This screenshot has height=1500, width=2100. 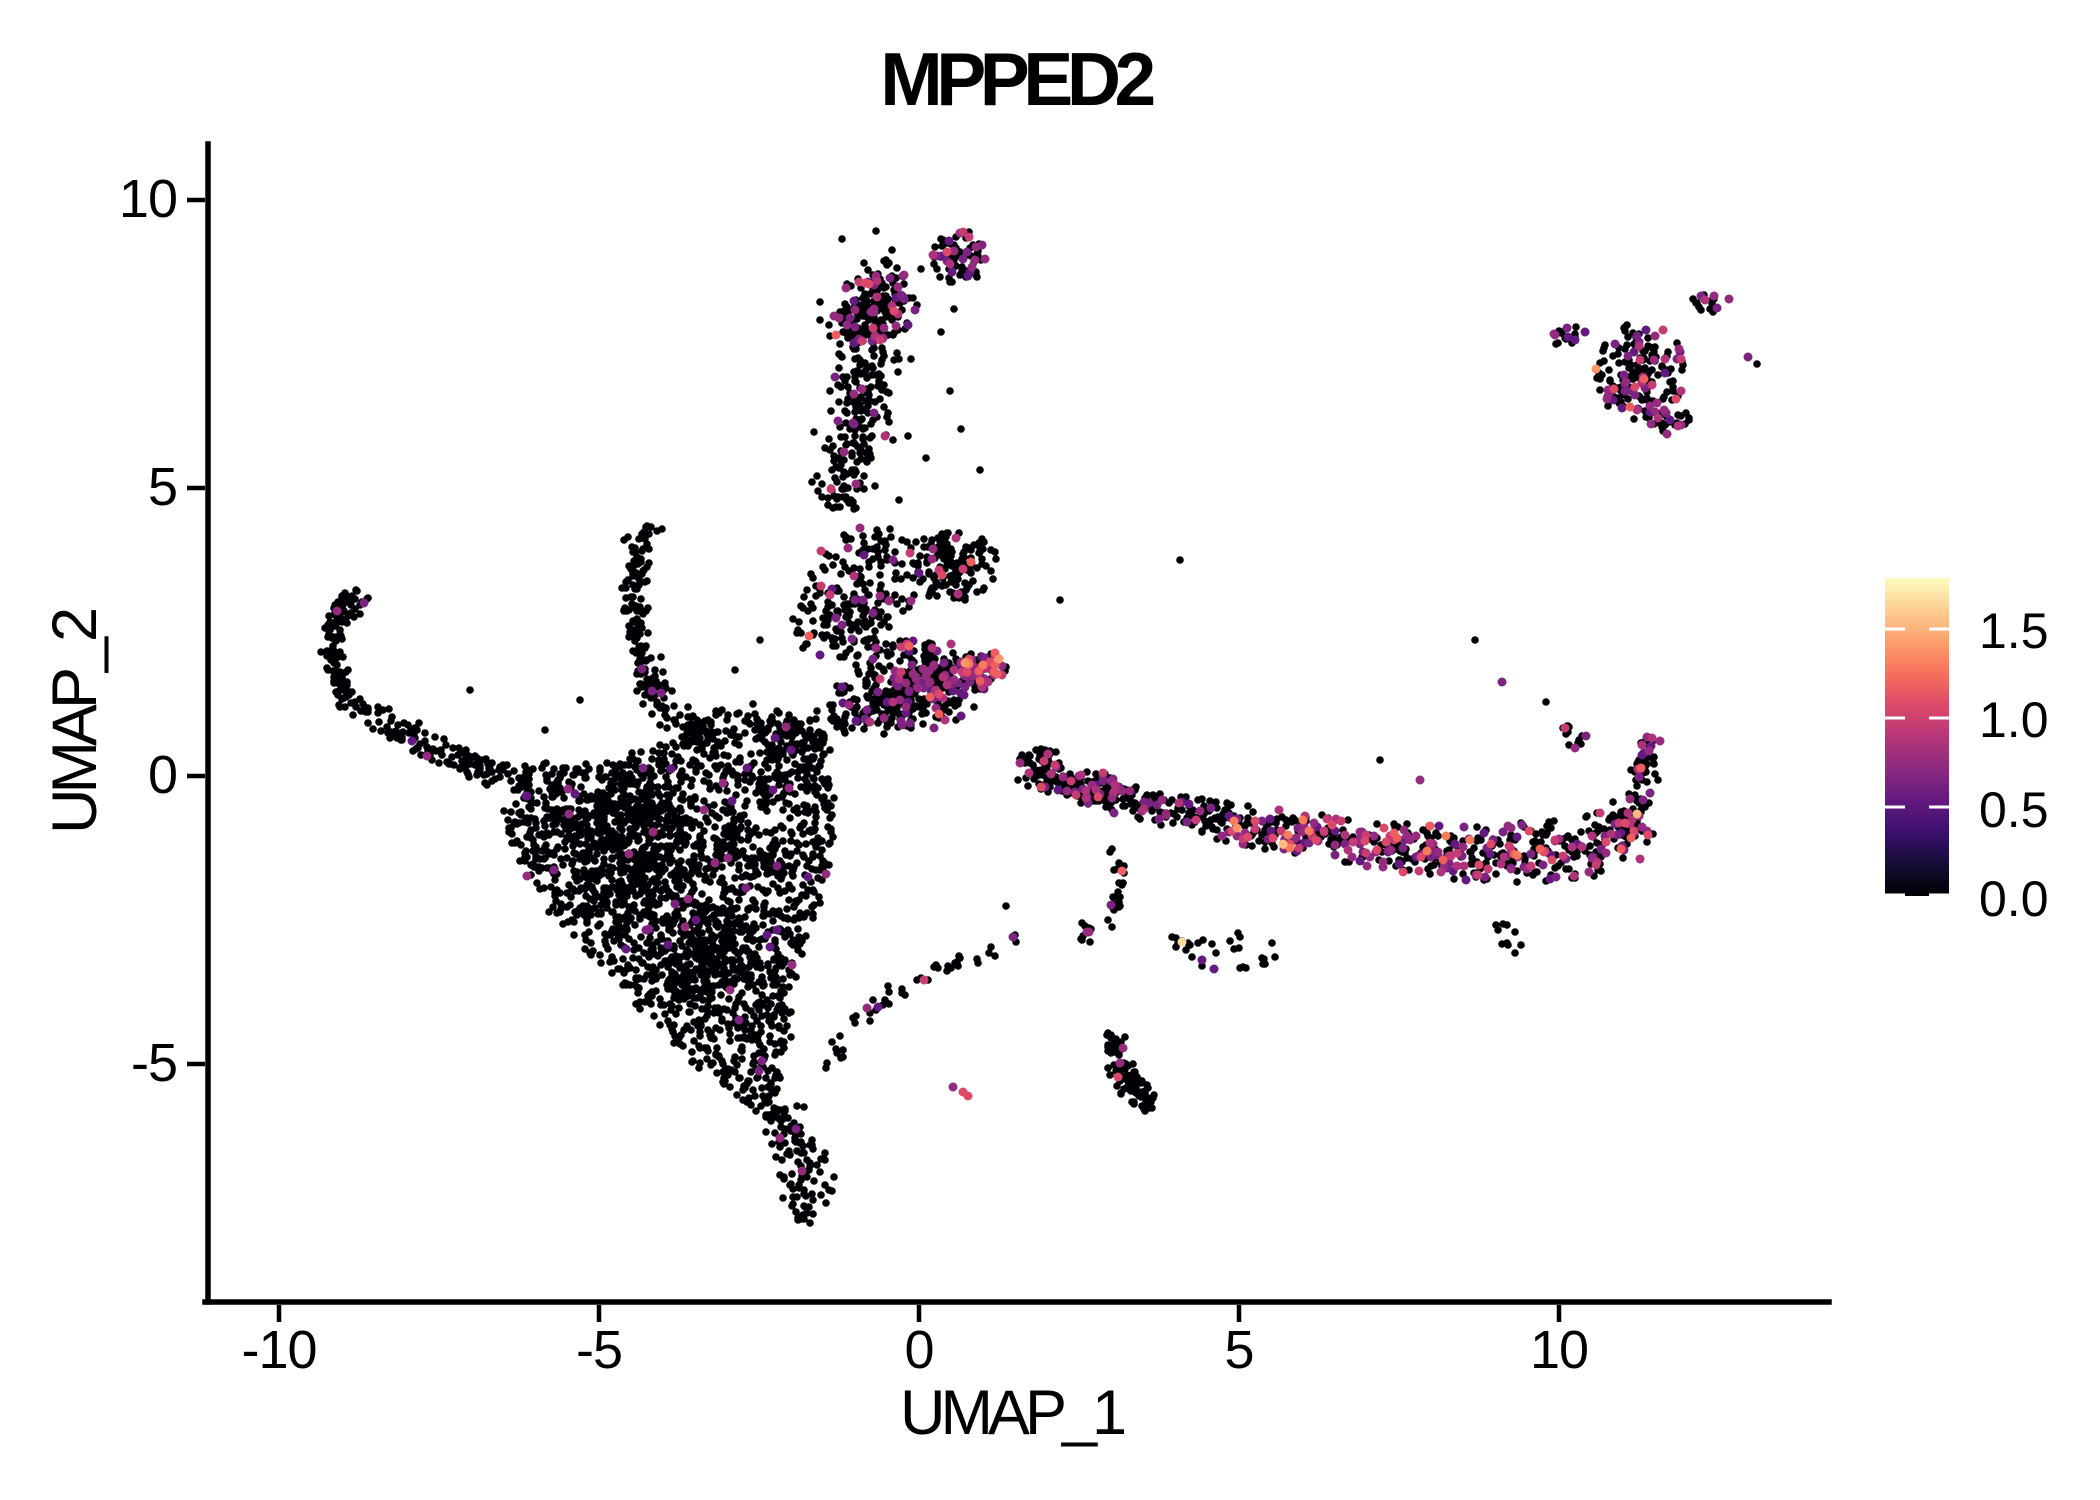 I want to click on svg-text: 0.0, so click(x=2014, y=899).